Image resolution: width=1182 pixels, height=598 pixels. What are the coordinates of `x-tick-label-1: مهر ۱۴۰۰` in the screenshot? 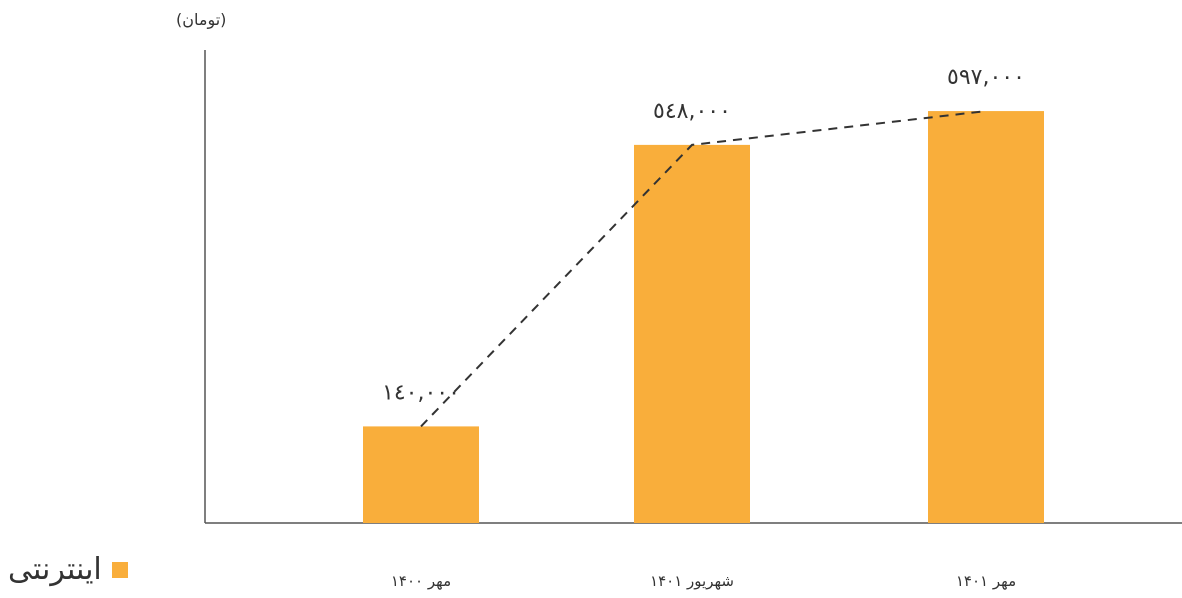 It's located at (421, 581).